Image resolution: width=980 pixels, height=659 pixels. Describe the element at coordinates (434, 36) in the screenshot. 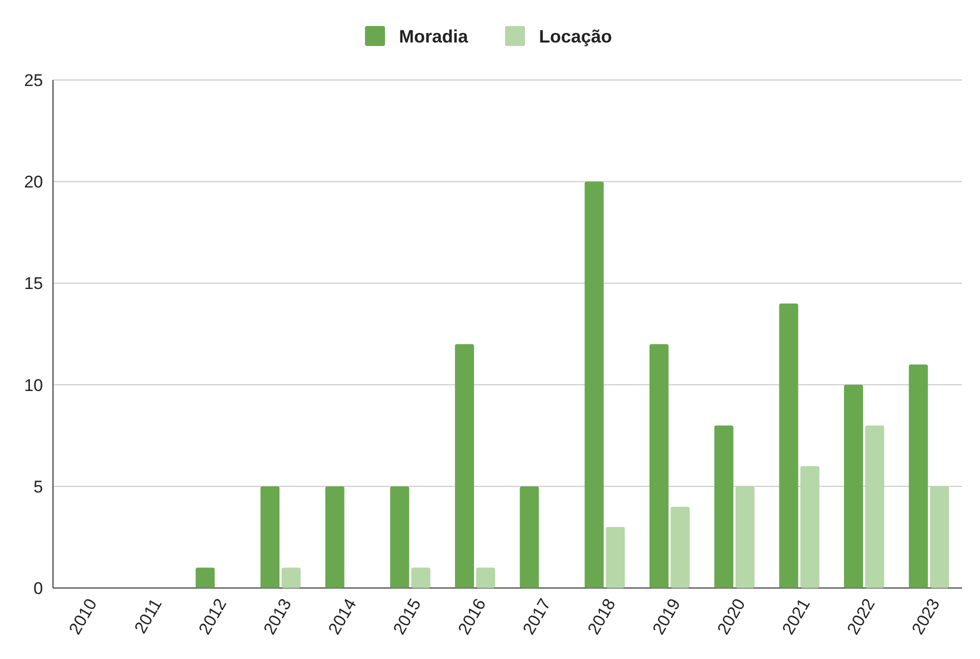

I see `legend-label: Moradia` at that location.